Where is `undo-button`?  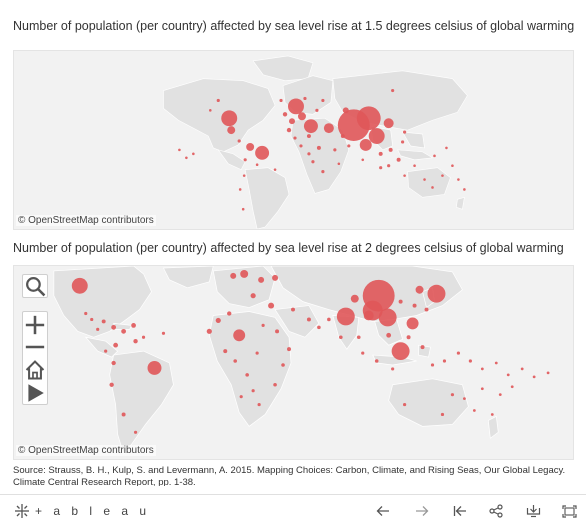 undo-button is located at coordinates (383, 511).